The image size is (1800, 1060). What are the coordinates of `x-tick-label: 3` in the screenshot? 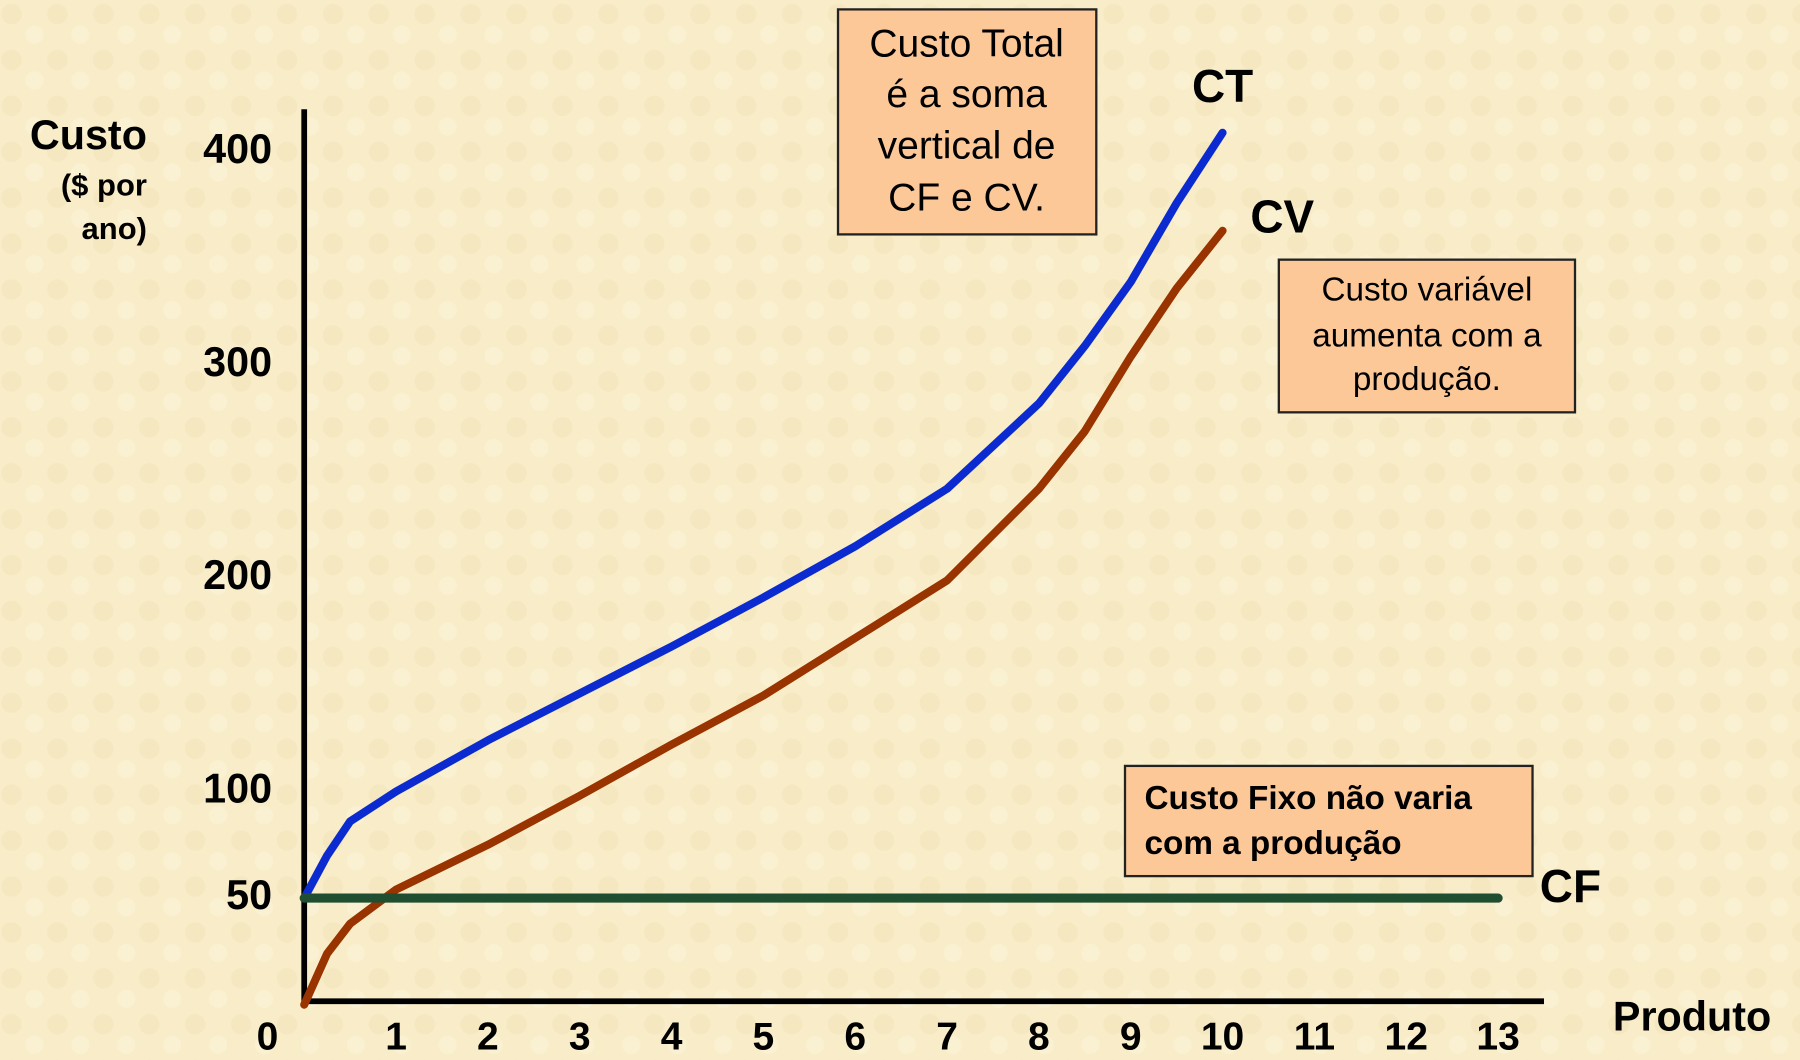 It's located at (580, 1036).